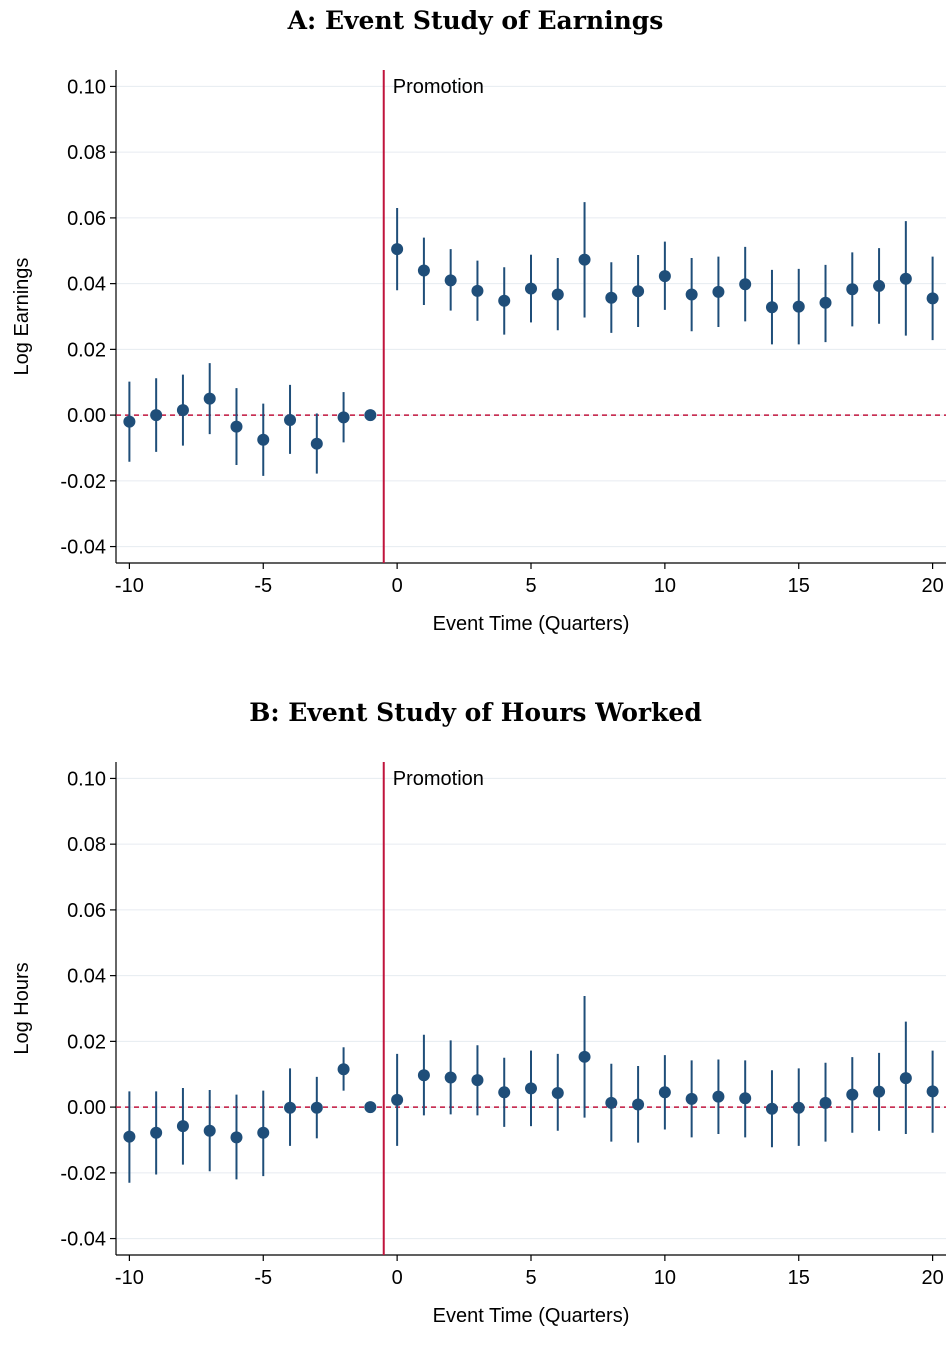  What do you see at coordinates (22, 1008) in the screenshot?
I see `y-axis-title: Log Hours` at bounding box center [22, 1008].